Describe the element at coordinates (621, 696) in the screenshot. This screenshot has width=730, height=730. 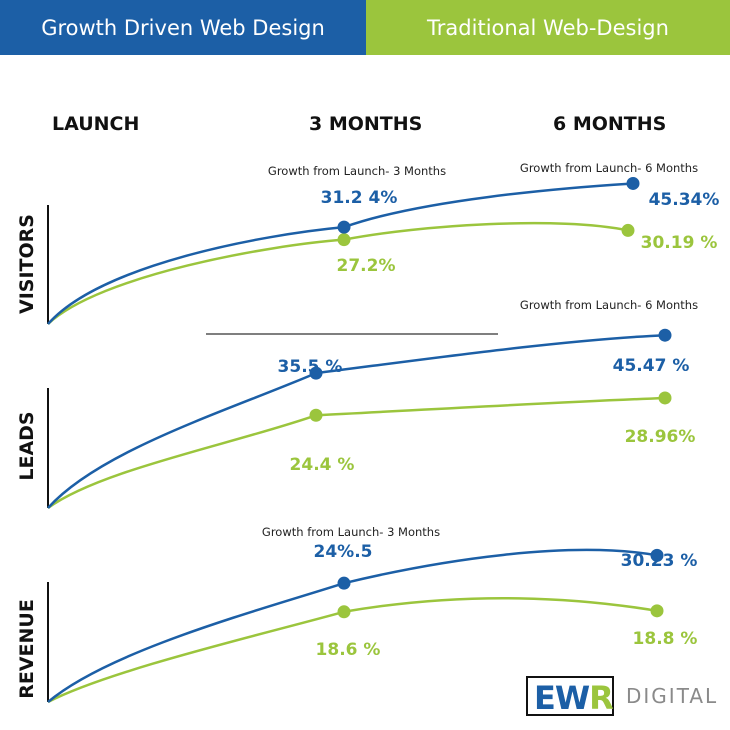
I see `ewr-digital-logo: EWR DIGITAL` at that location.